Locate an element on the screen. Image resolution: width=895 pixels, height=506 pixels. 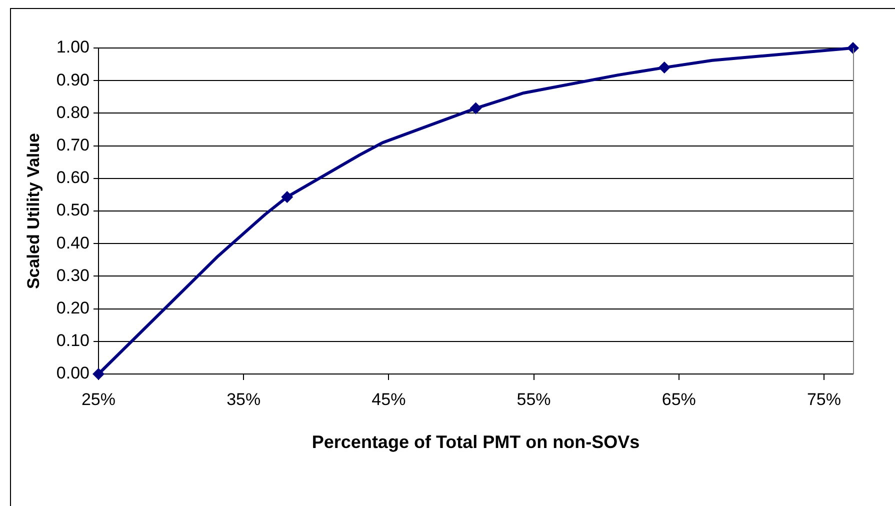
x-tick-label: 65% is located at coordinates (679, 399).